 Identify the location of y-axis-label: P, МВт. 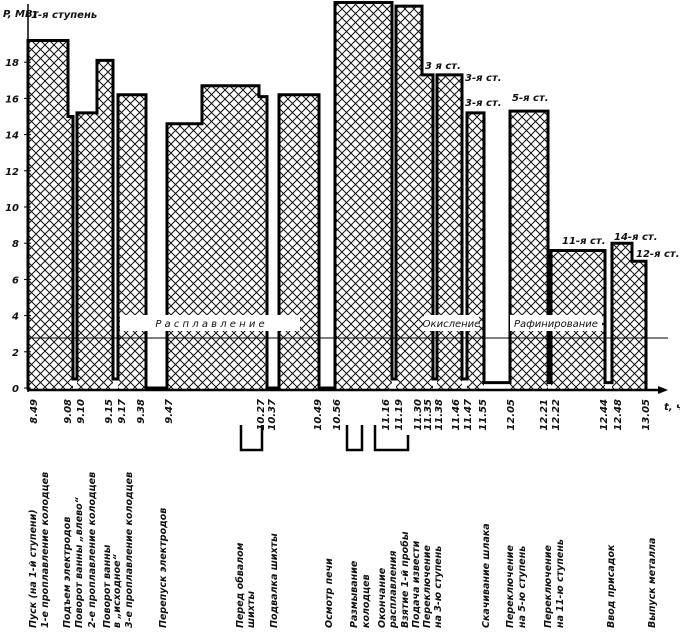
(21, 14).